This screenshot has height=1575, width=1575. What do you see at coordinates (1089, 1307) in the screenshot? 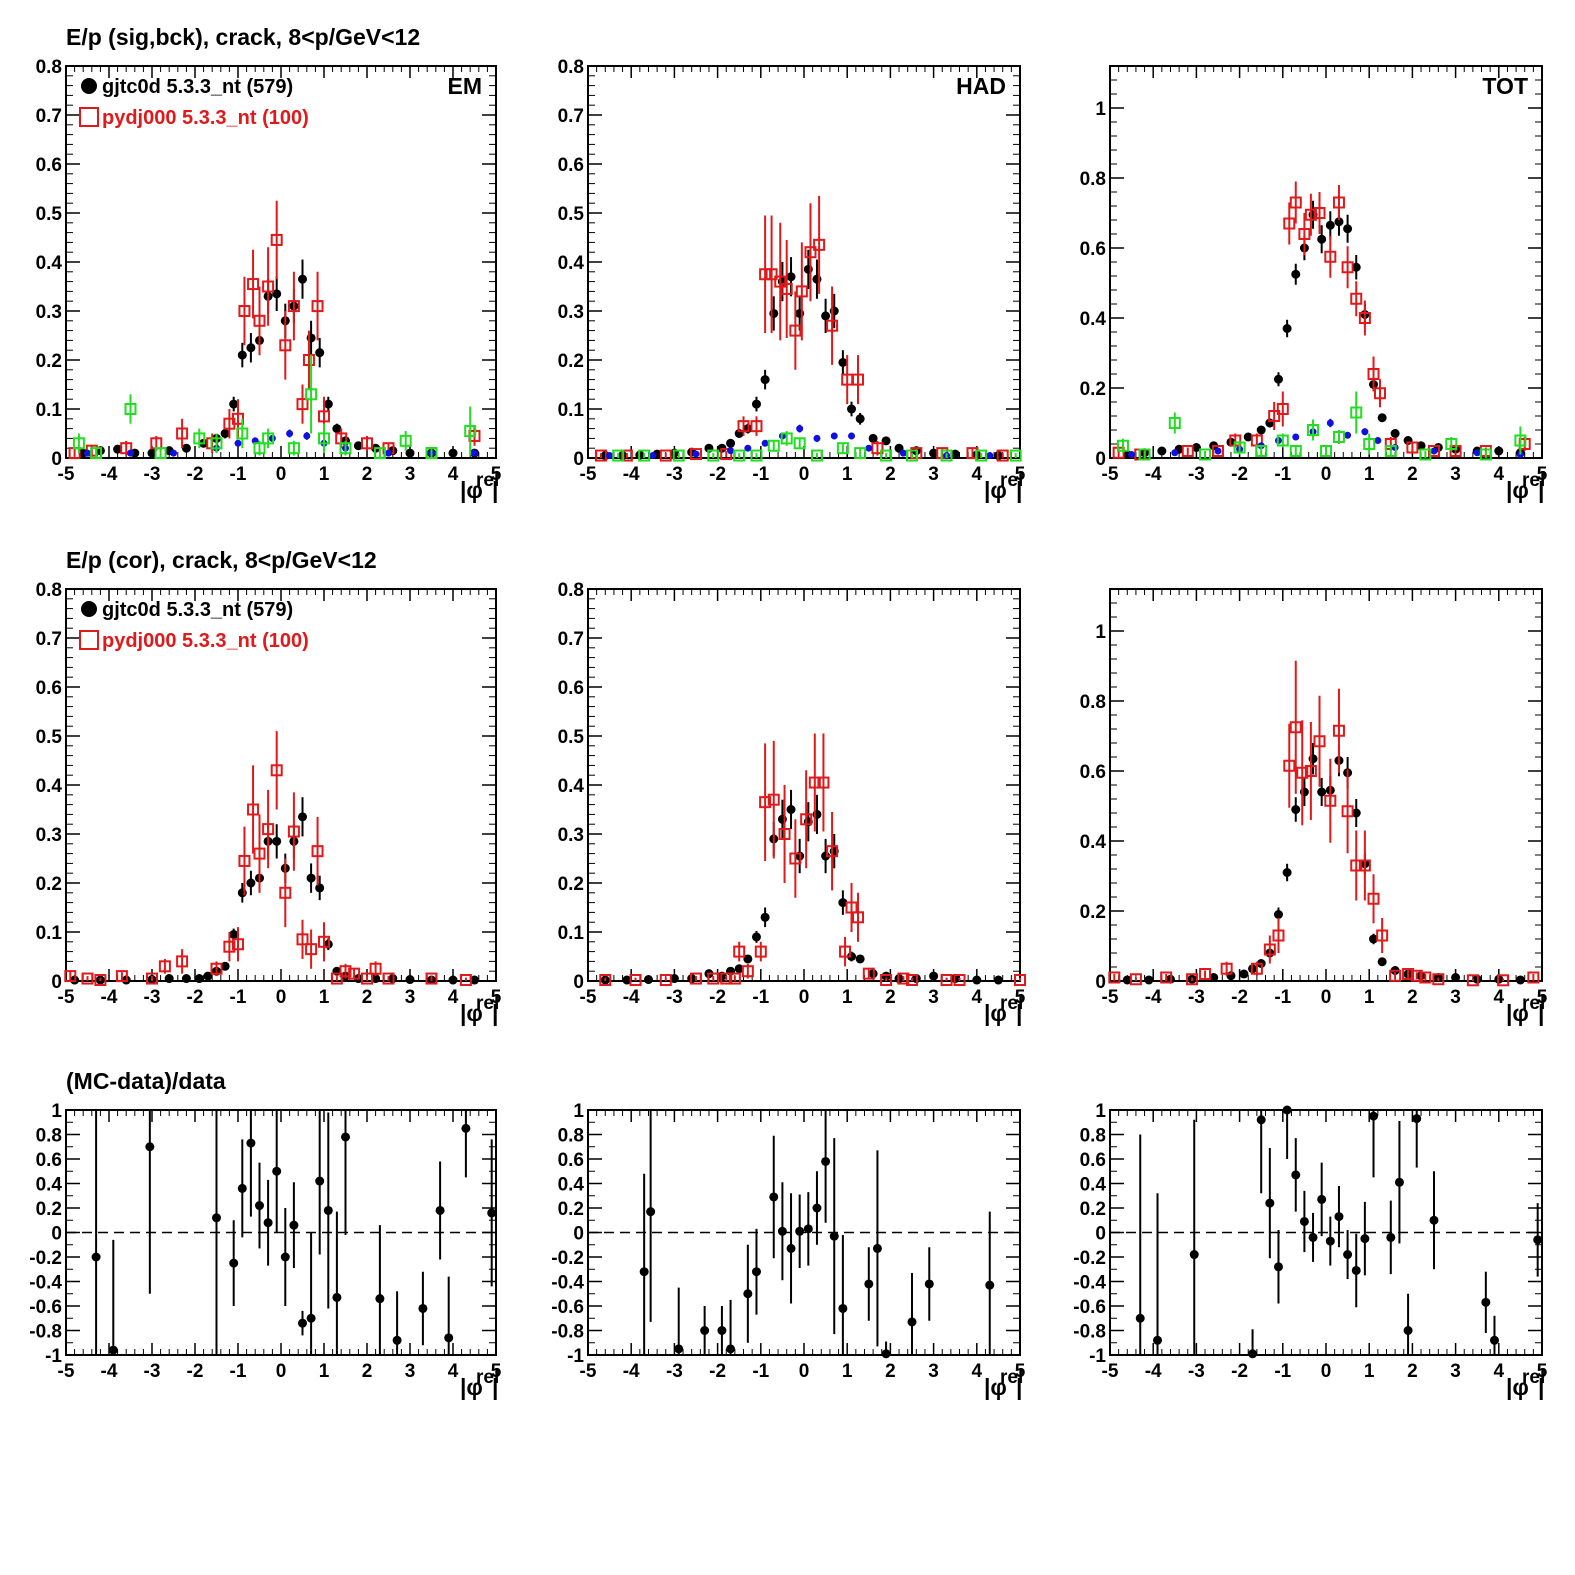
I see `y-tick-label: -0.6` at bounding box center [1089, 1307].